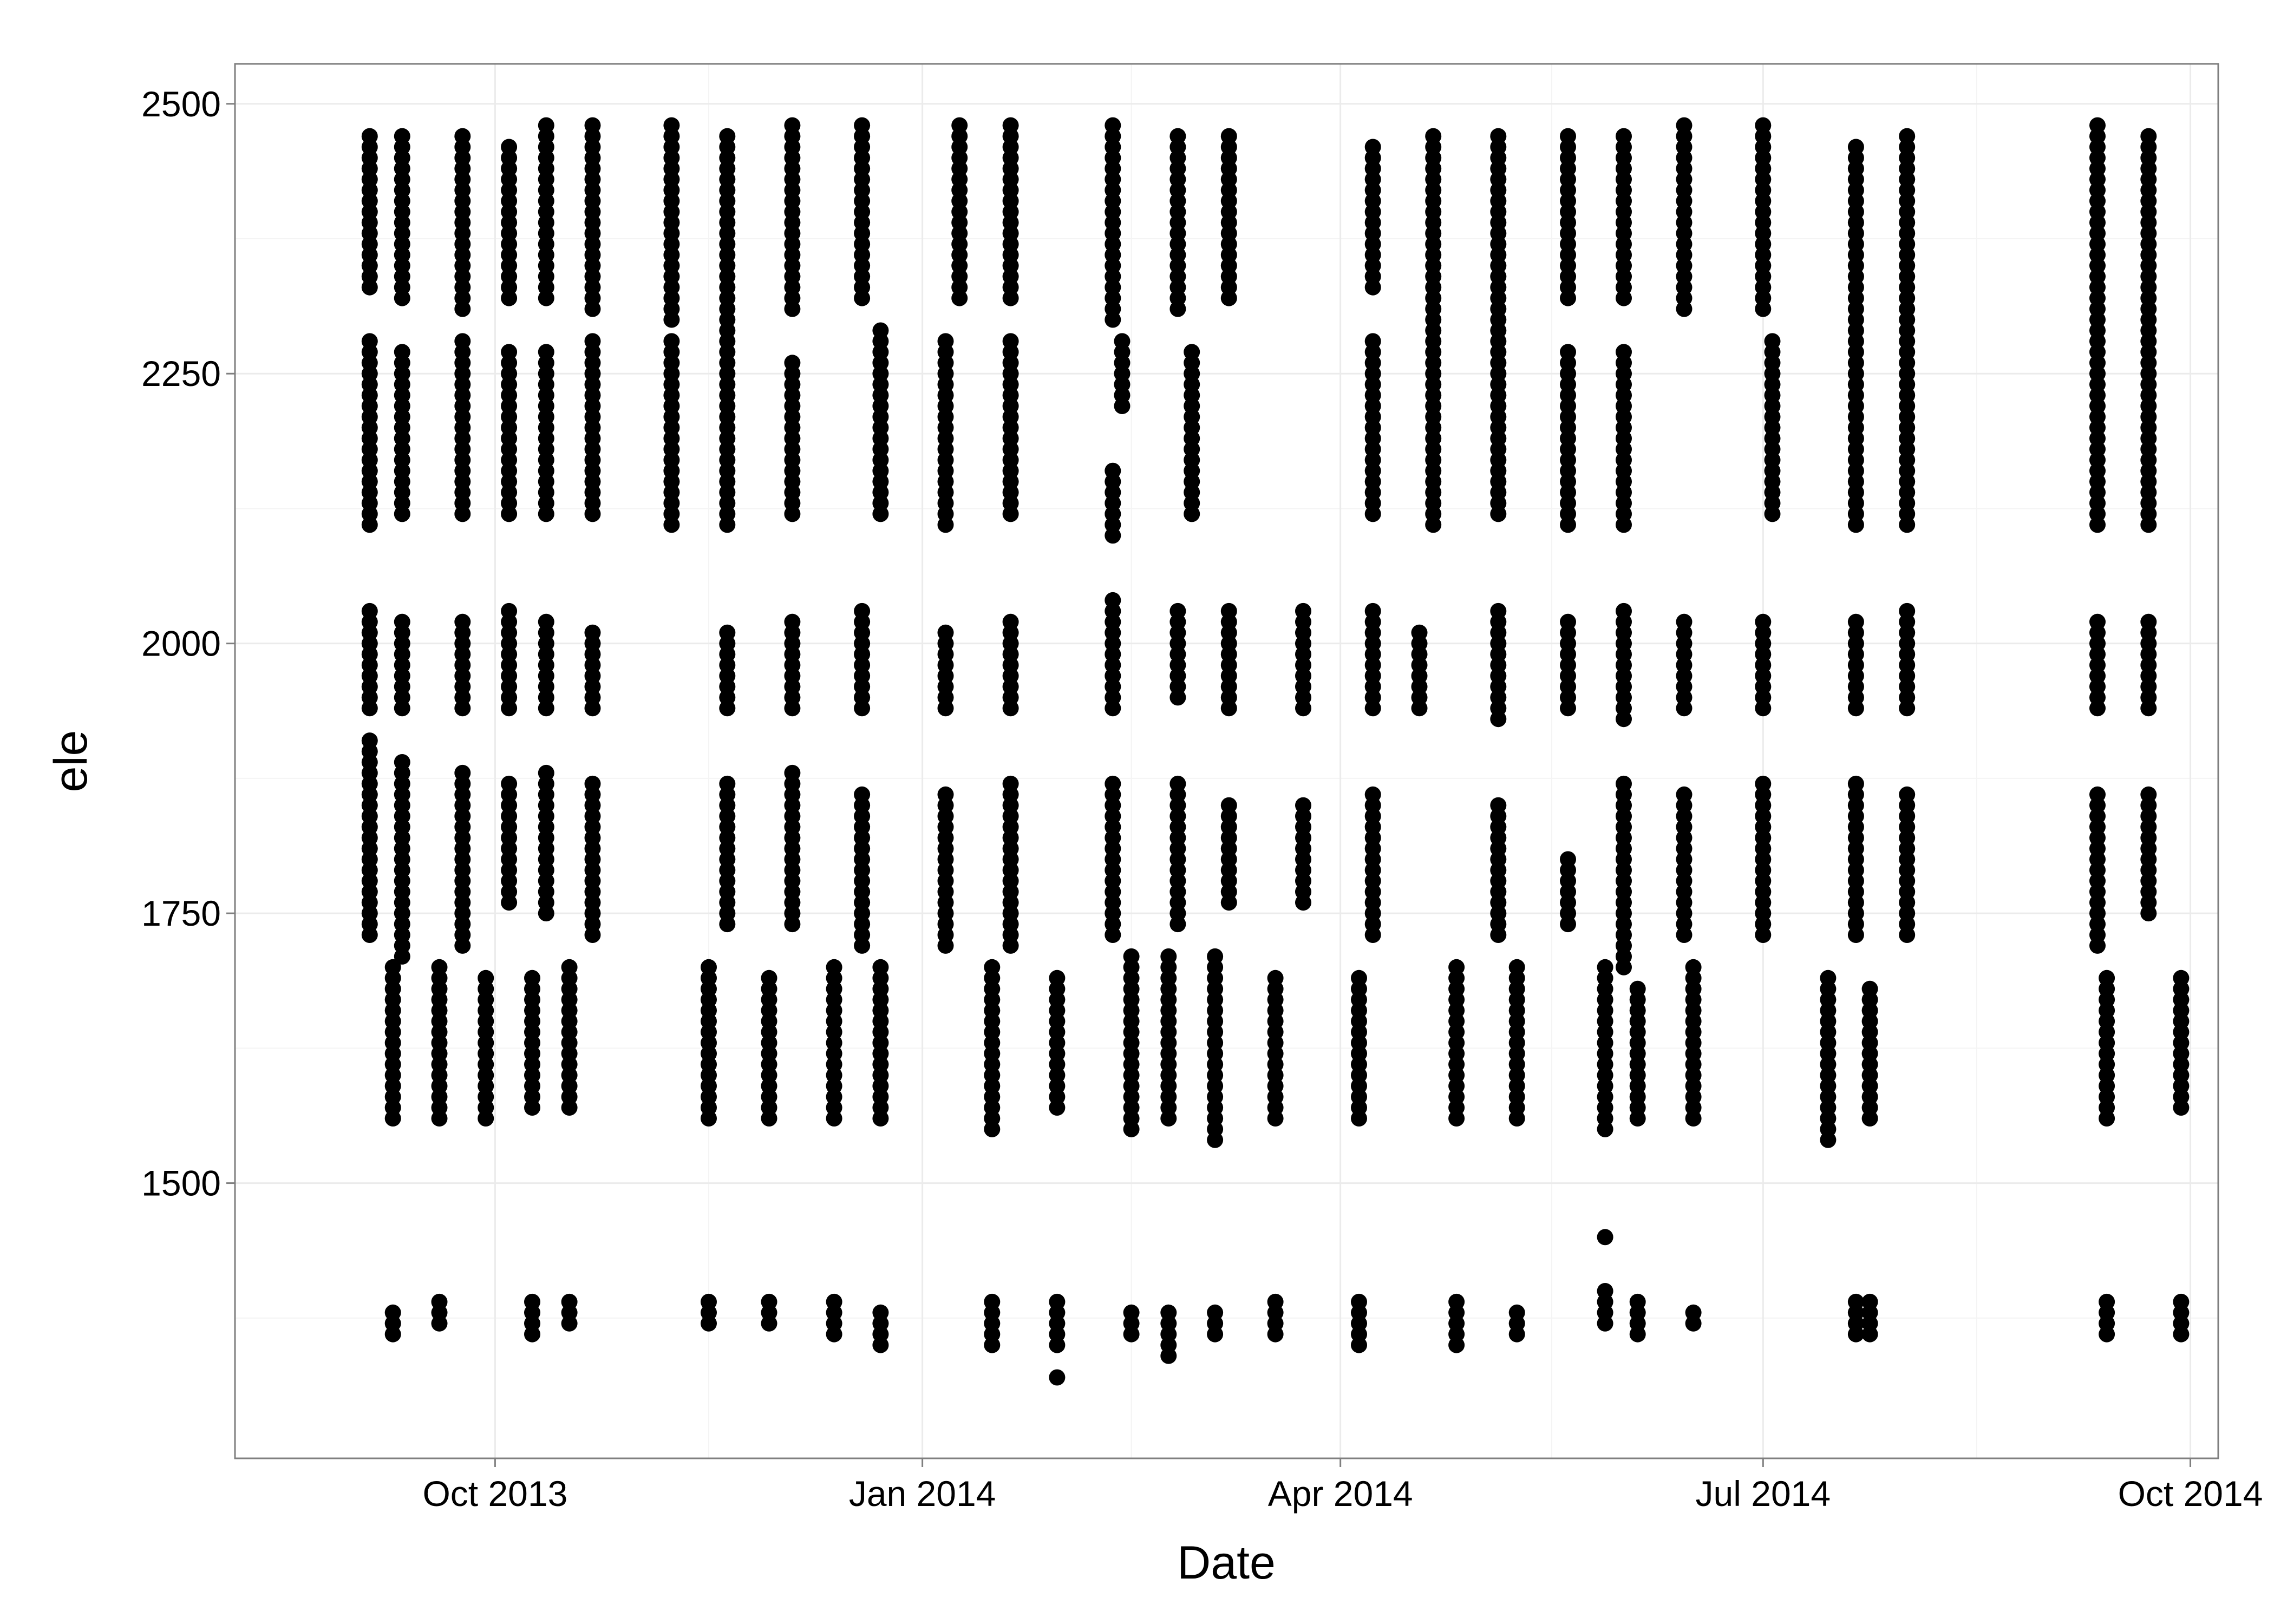 This screenshot has height=1624, width=2274. What do you see at coordinates (71, 761) in the screenshot?
I see `y-axis-title: ele` at bounding box center [71, 761].